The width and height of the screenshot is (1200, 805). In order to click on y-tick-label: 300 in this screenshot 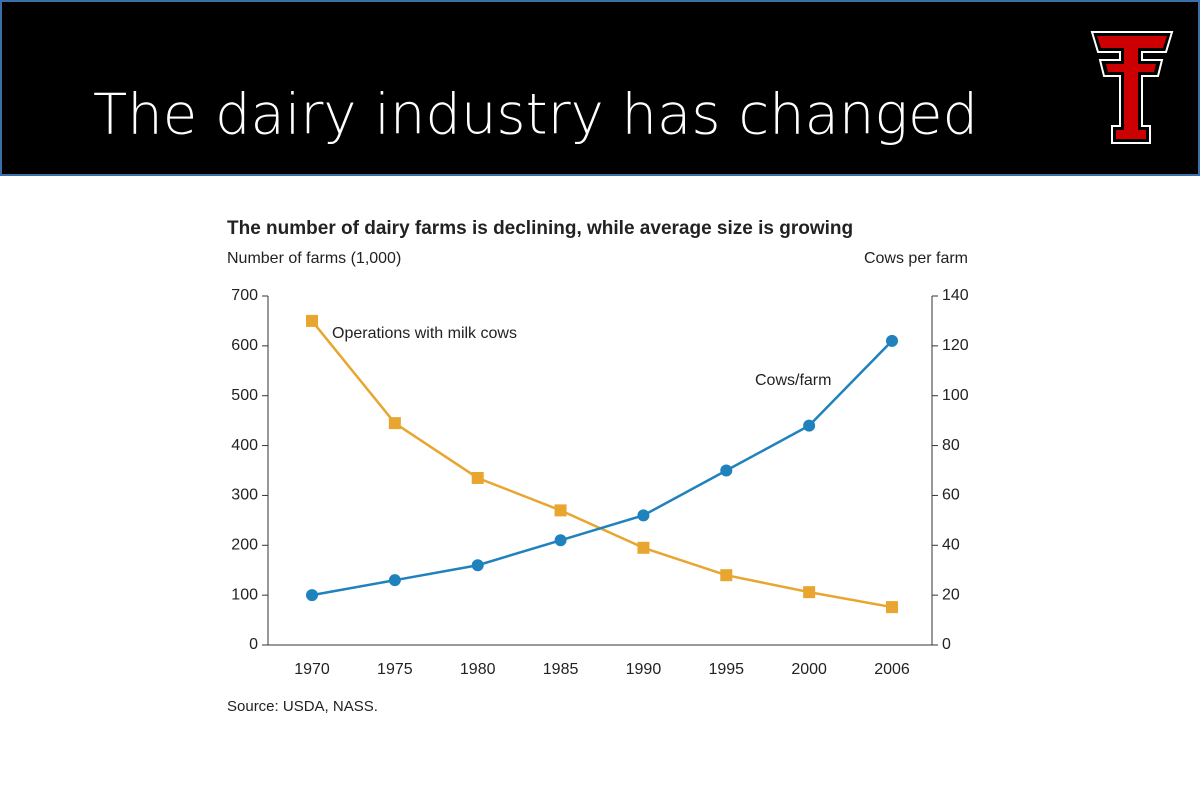, I will do `click(244, 495)`.